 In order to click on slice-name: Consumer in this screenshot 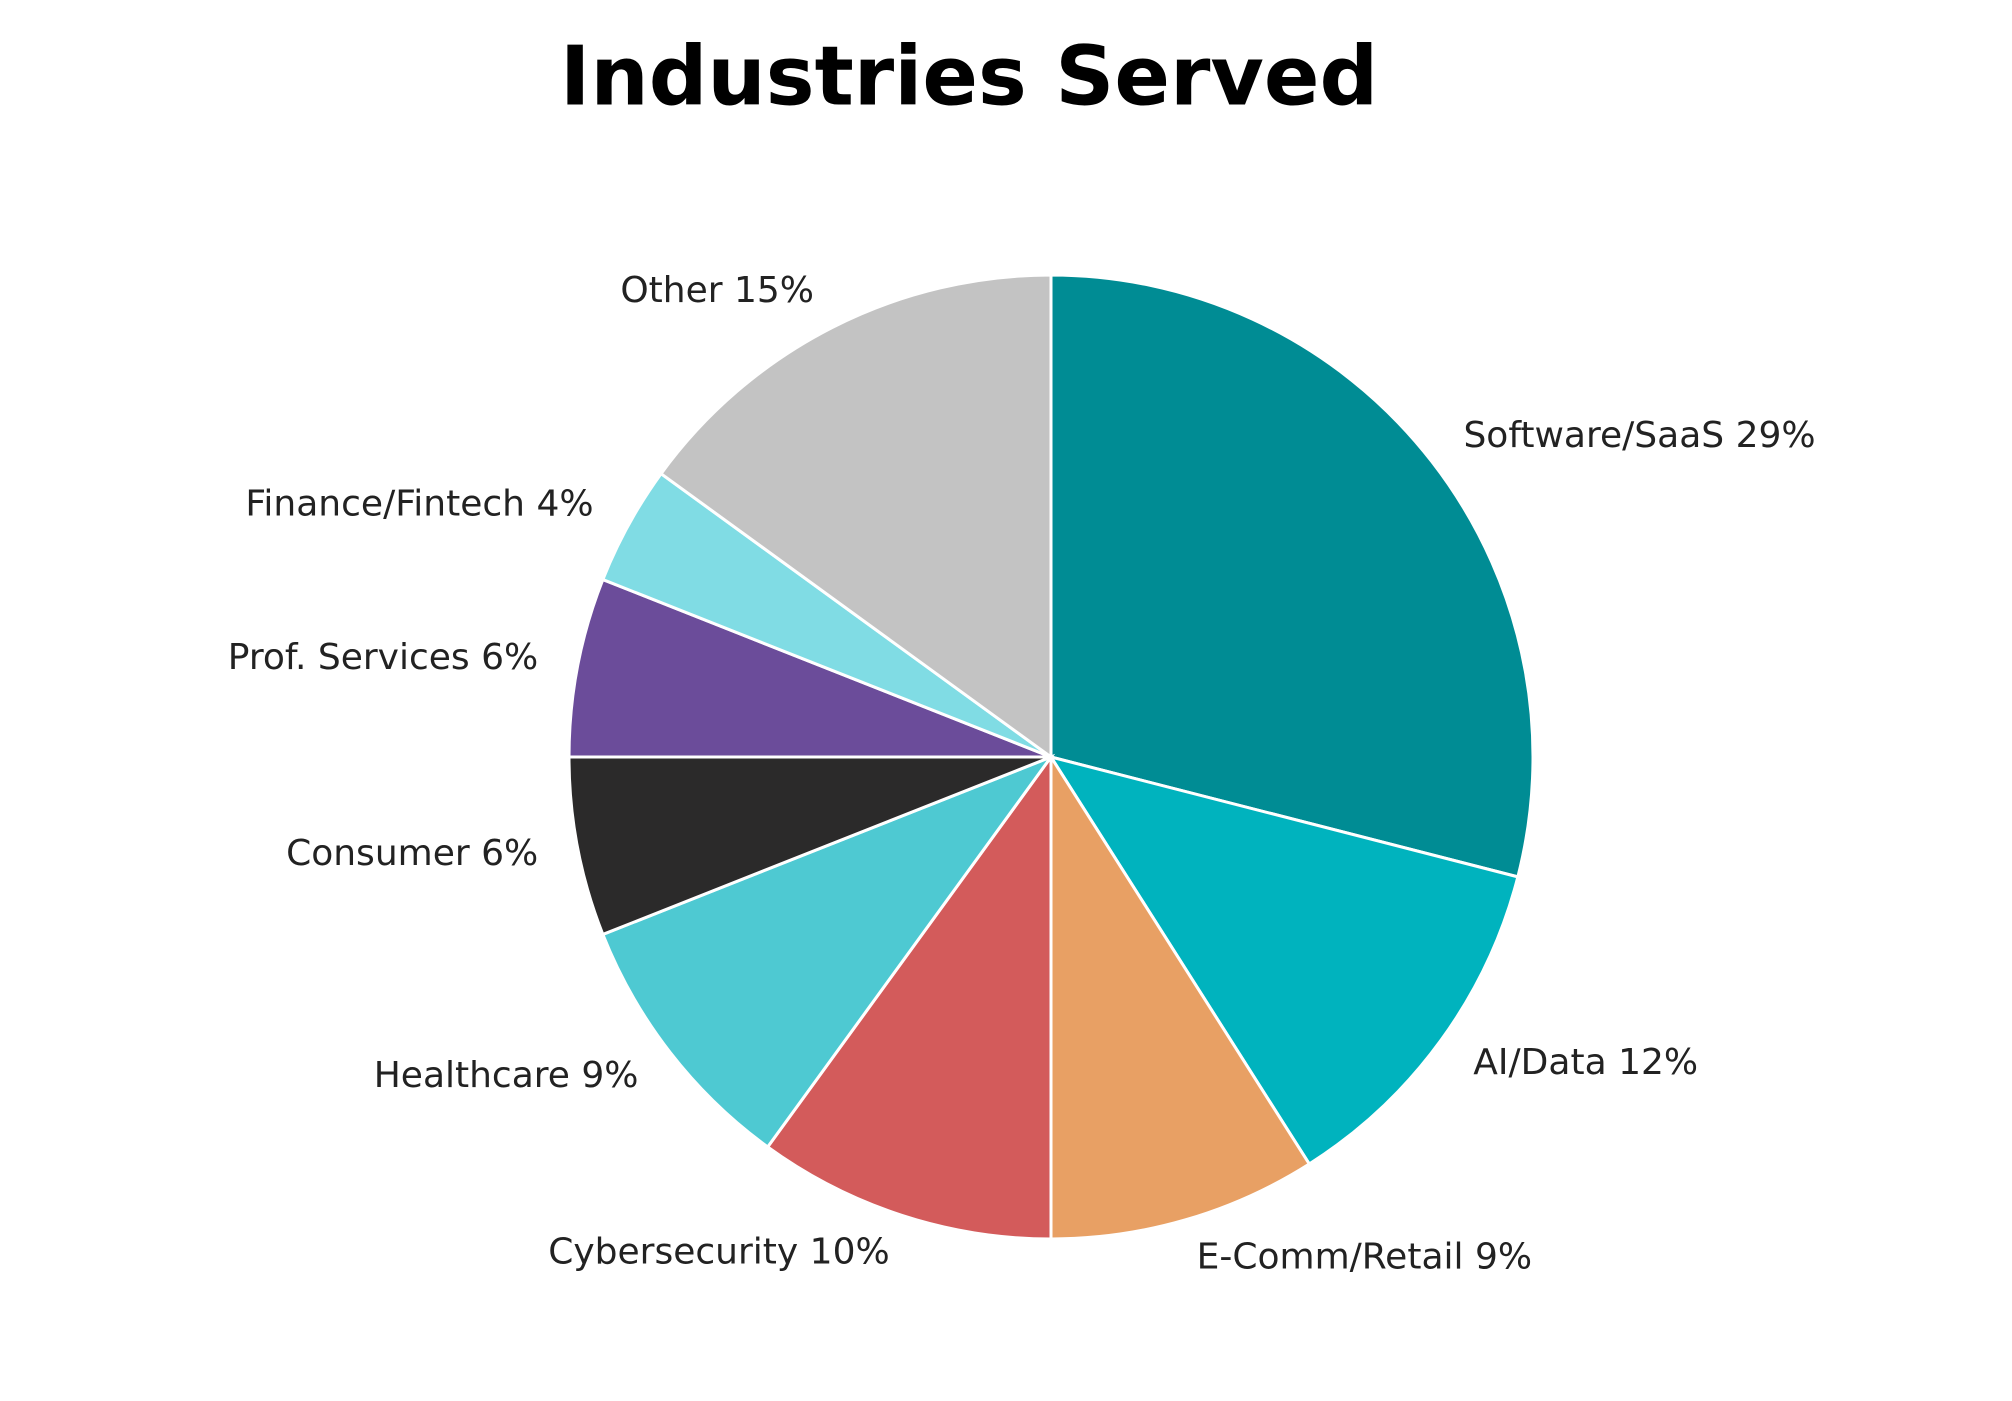, I will do `click(378, 853)`.